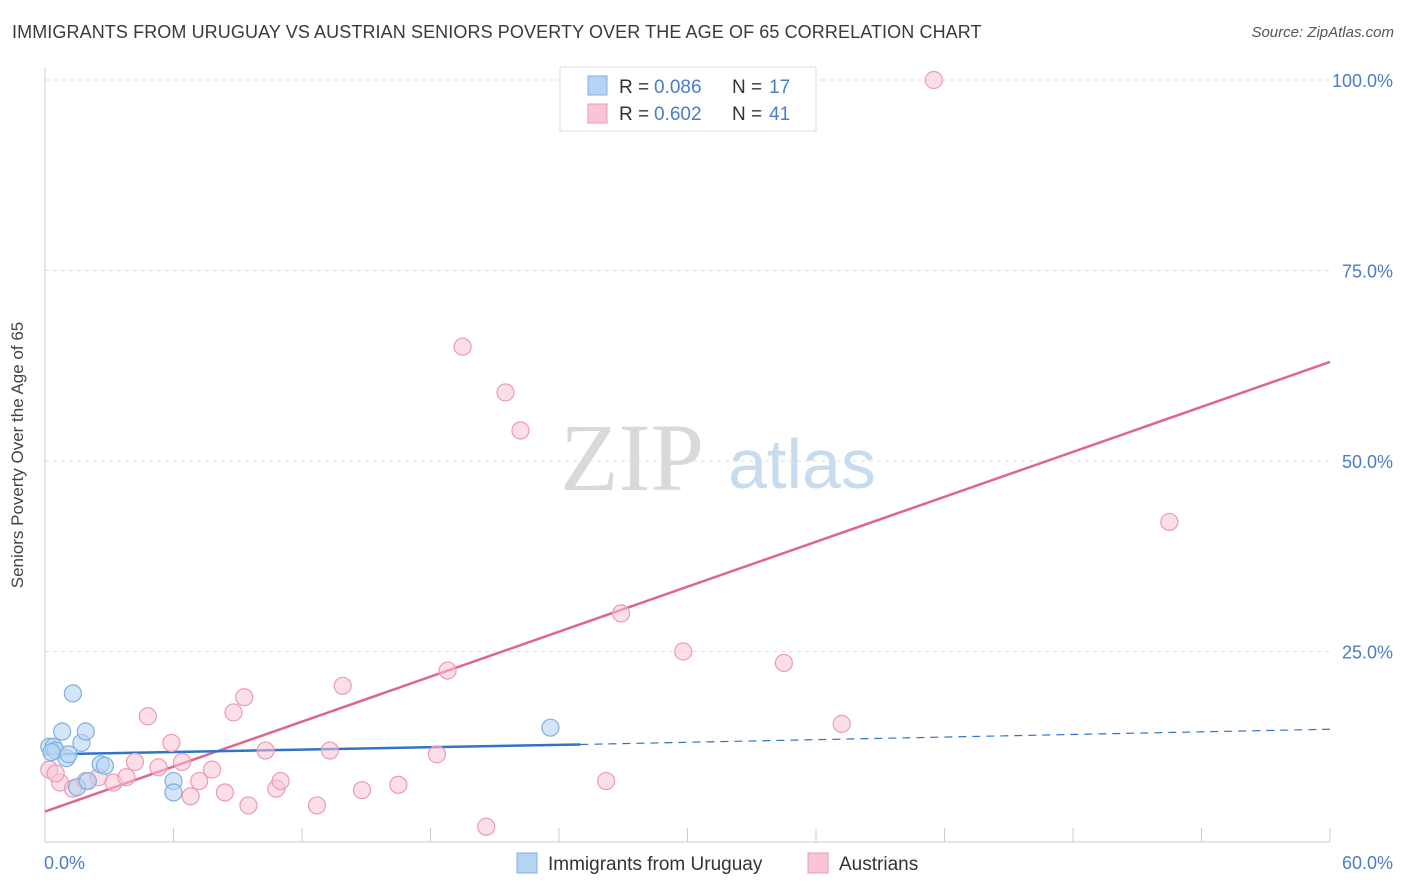  What do you see at coordinates (747, 87) in the screenshot?
I see `legend-n-label-uruguay: N =` at bounding box center [747, 87].